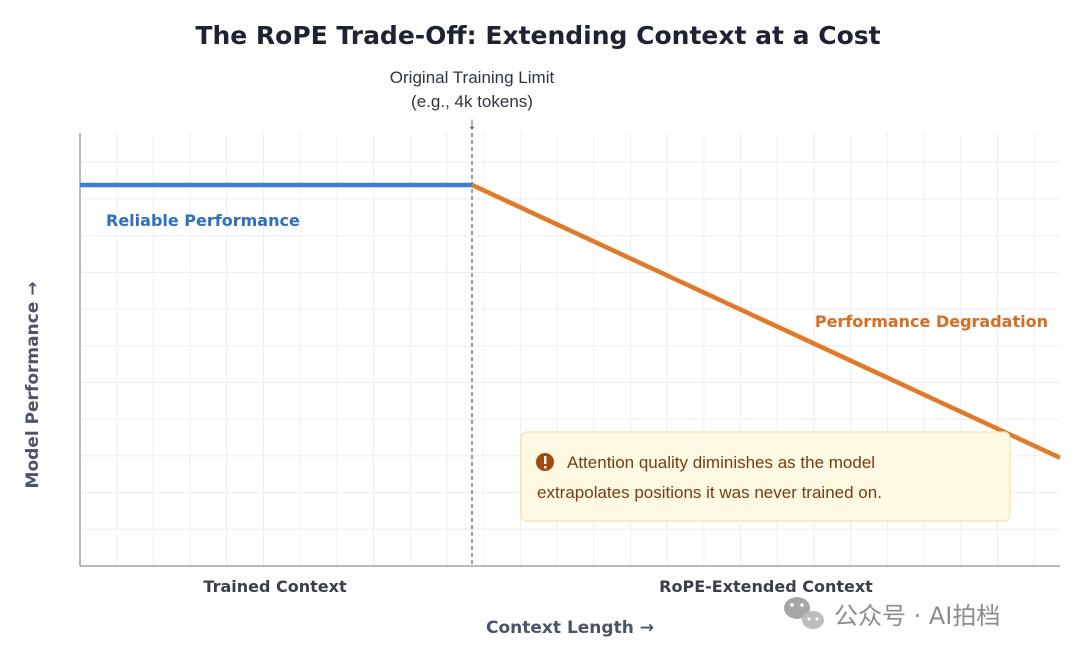  Describe the element at coordinates (545, 462) in the screenshot. I see `exclamation-circle-icon` at that location.